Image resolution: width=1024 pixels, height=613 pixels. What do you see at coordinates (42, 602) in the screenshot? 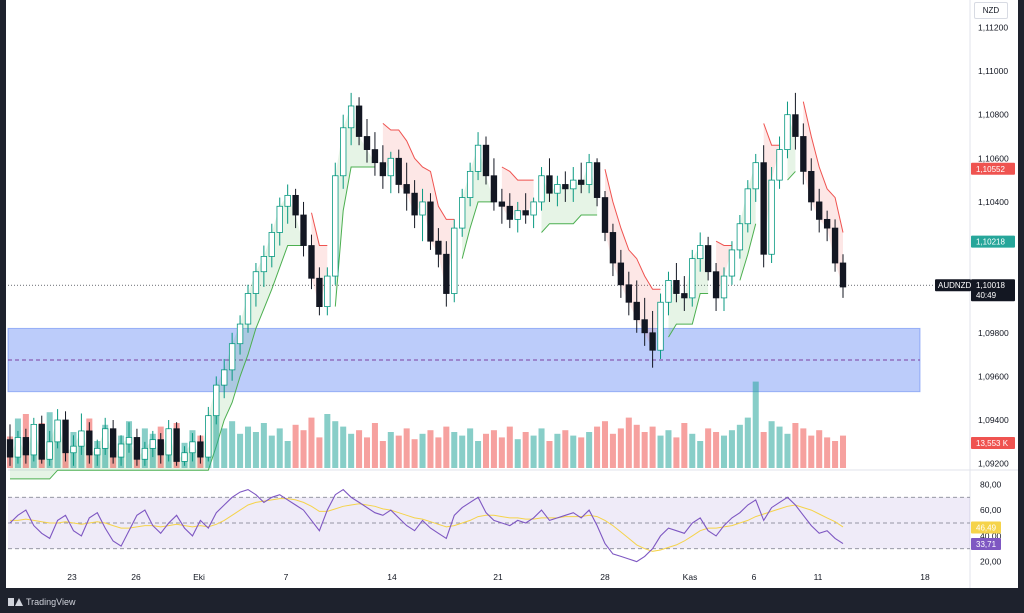
I see `tradingview-logo: TradingView` at bounding box center [42, 602].